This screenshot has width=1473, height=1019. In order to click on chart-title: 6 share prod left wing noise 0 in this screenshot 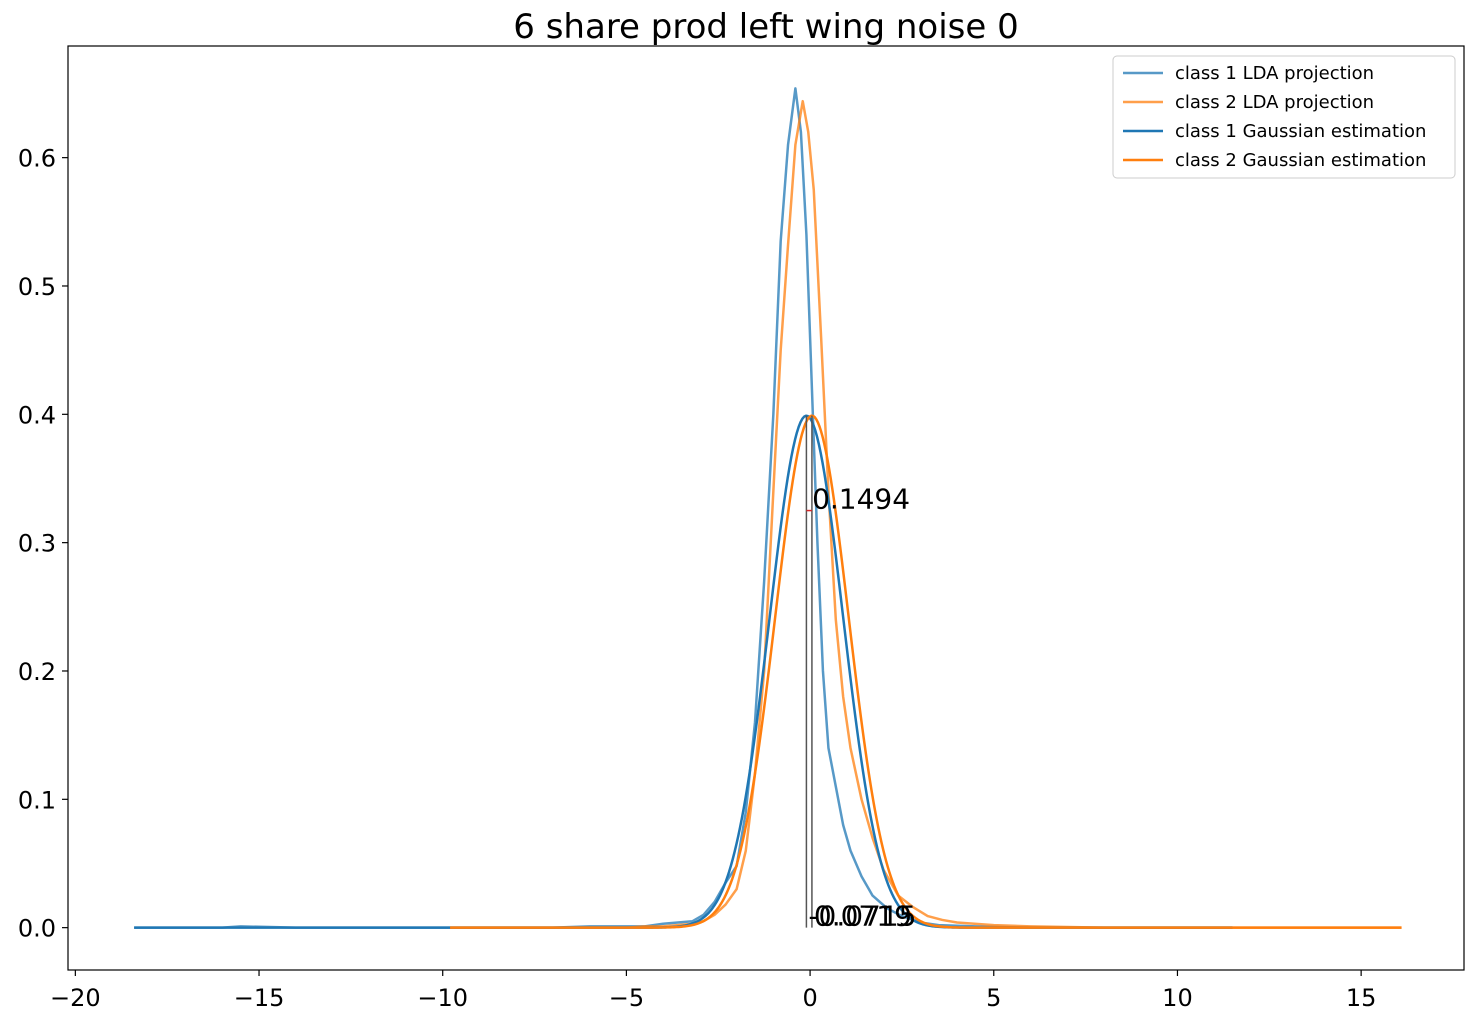, I will do `click(765, 27)`.